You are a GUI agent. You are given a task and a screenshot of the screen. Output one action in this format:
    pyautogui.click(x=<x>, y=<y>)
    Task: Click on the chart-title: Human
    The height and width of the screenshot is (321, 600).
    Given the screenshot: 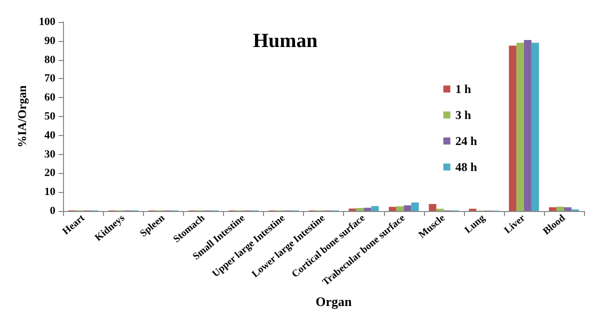 What is the action you would take?
    pyautogui.click(x=285, y=41)
    